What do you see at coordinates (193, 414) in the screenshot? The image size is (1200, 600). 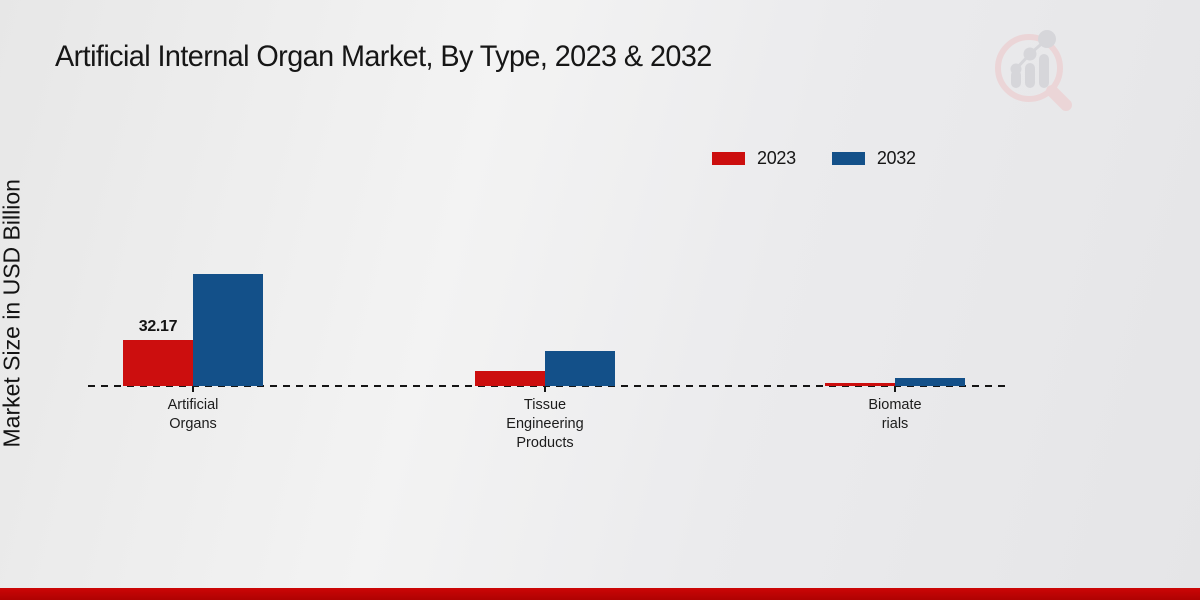 I see `category-label-0: Artificial Organs` at bounding box center [193, 414].